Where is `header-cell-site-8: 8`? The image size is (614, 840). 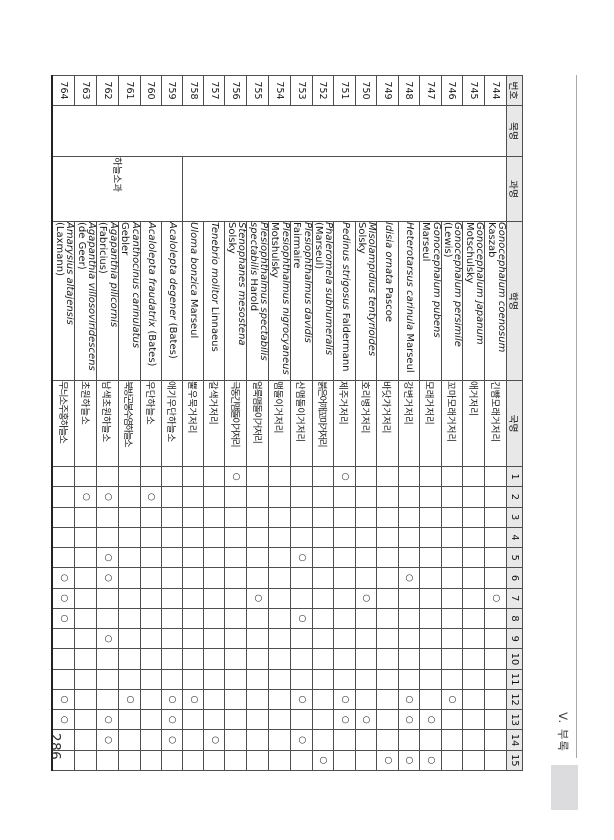
header-cell-site-8: 8 is located at coordinates (514, 618).